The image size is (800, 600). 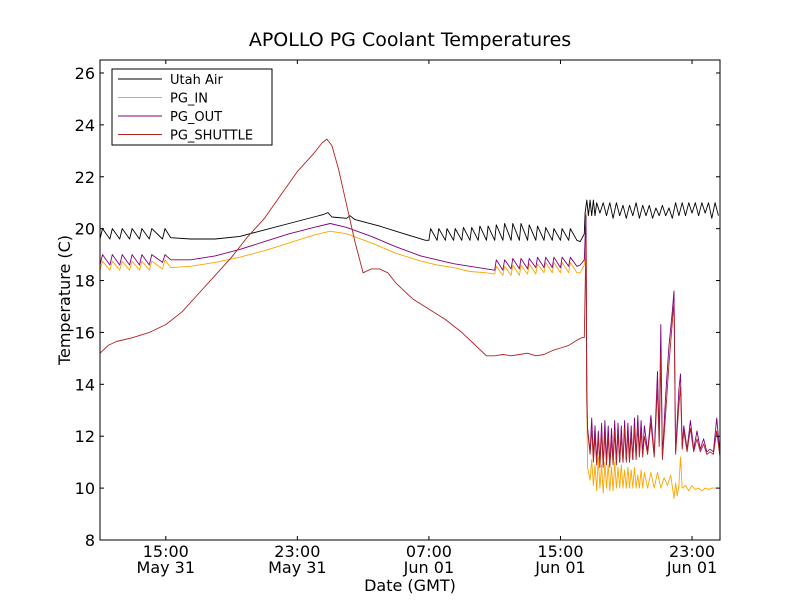 I want to click on legend-entry: PG_IN, so click(x=189, y=99).